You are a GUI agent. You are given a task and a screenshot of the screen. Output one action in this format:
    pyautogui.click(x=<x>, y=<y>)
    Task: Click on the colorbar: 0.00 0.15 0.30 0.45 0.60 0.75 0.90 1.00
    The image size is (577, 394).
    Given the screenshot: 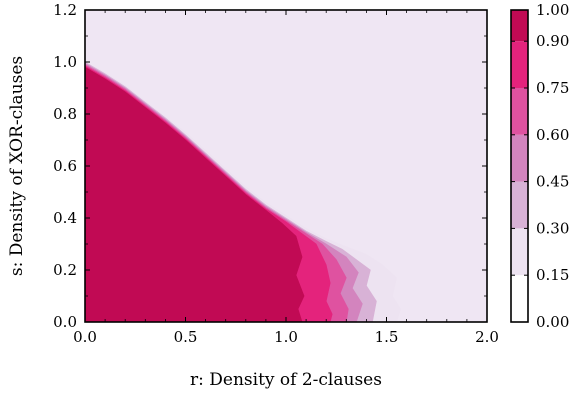 What is the action you would take?
    pyautogui.click(x=539, y=166)
    